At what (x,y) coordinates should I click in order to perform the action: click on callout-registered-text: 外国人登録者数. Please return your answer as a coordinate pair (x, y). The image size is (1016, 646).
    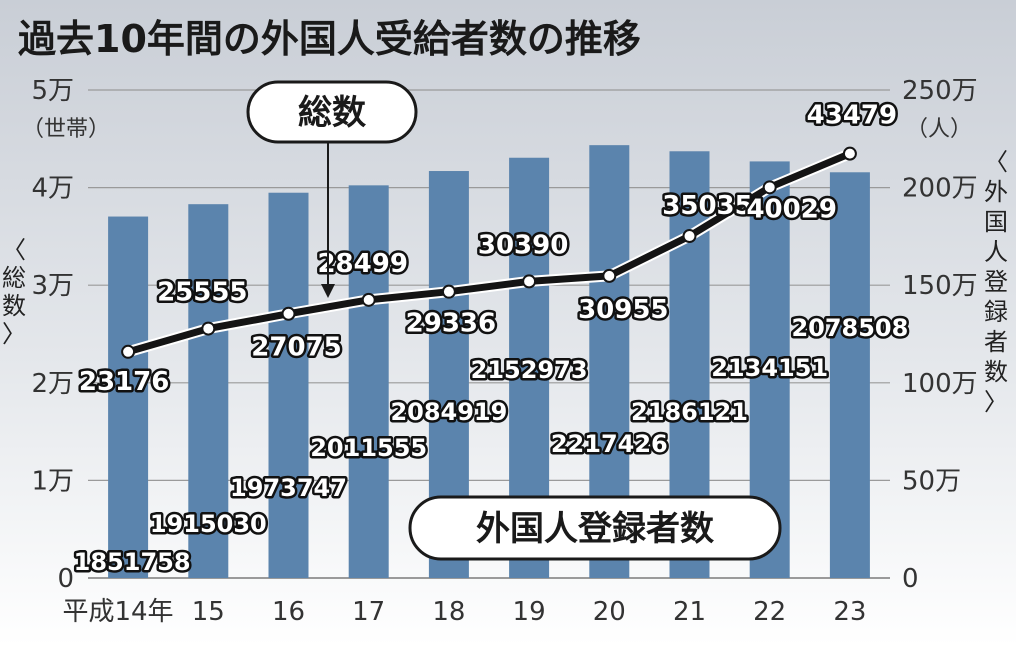
    Looking at the image, I should click on (595, 529).